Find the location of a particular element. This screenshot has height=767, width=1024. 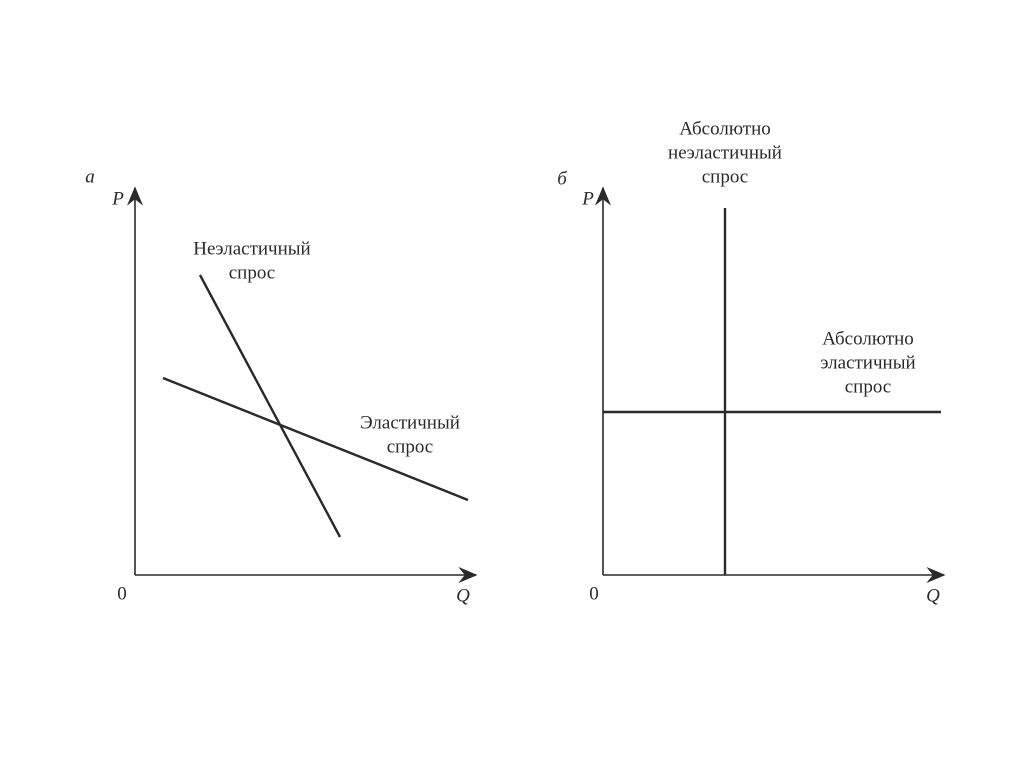

curve-label: Неэластичный is located at coordinates (251, 248).